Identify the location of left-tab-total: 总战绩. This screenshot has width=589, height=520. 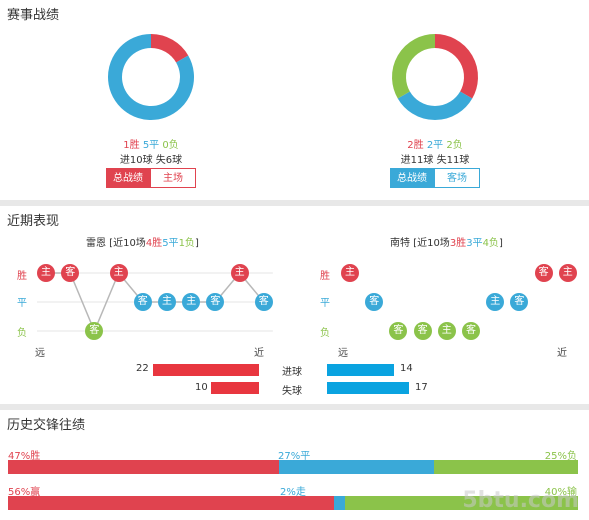
(128, 178).